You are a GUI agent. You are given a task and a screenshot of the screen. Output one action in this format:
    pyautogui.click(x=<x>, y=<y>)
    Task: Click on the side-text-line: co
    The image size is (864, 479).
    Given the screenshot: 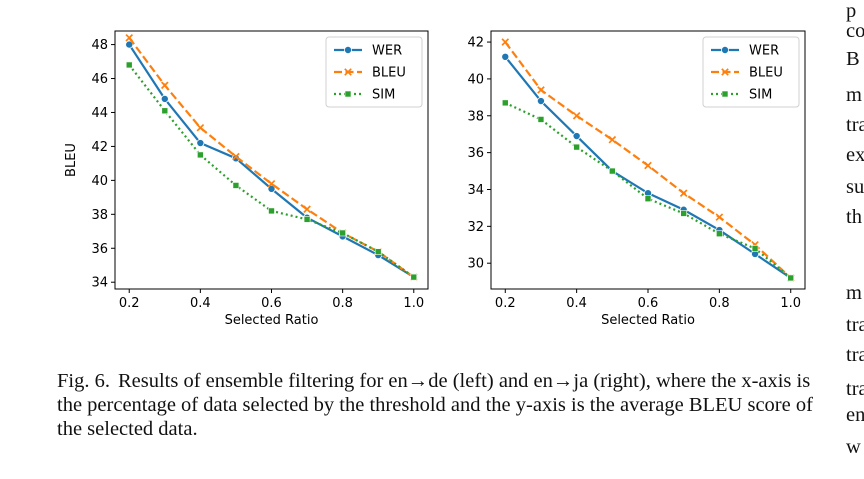 What is the action you would take?
    pyautogui.click(x=855, y=31)
    